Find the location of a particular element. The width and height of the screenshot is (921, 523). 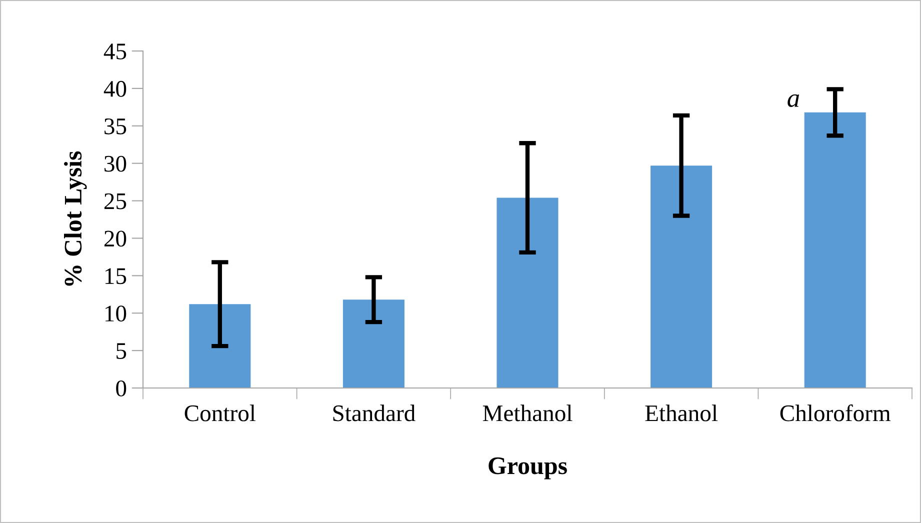

y-tick-label: 40 is located at coordinates (115, 88).